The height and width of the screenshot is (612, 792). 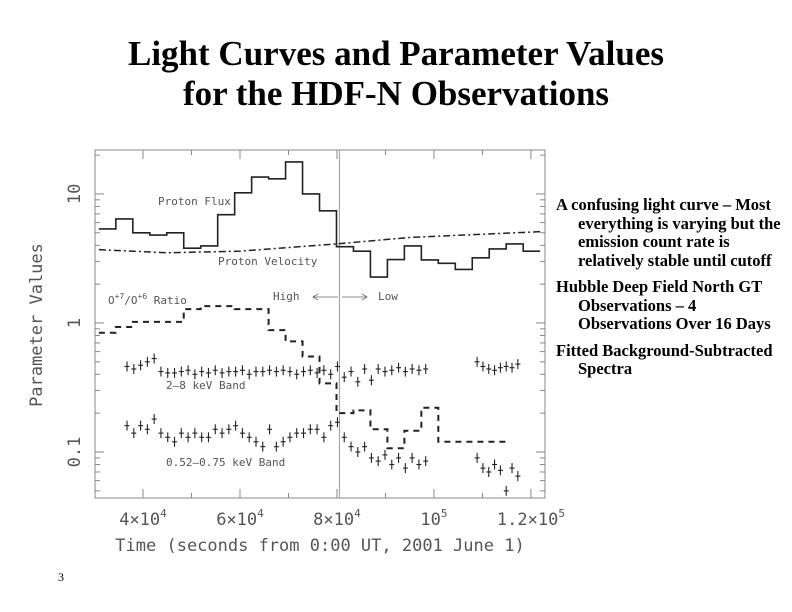 I want to click on bullet-item: Fitted Background-Subtracted Spectra, so click(x=664, y=359).